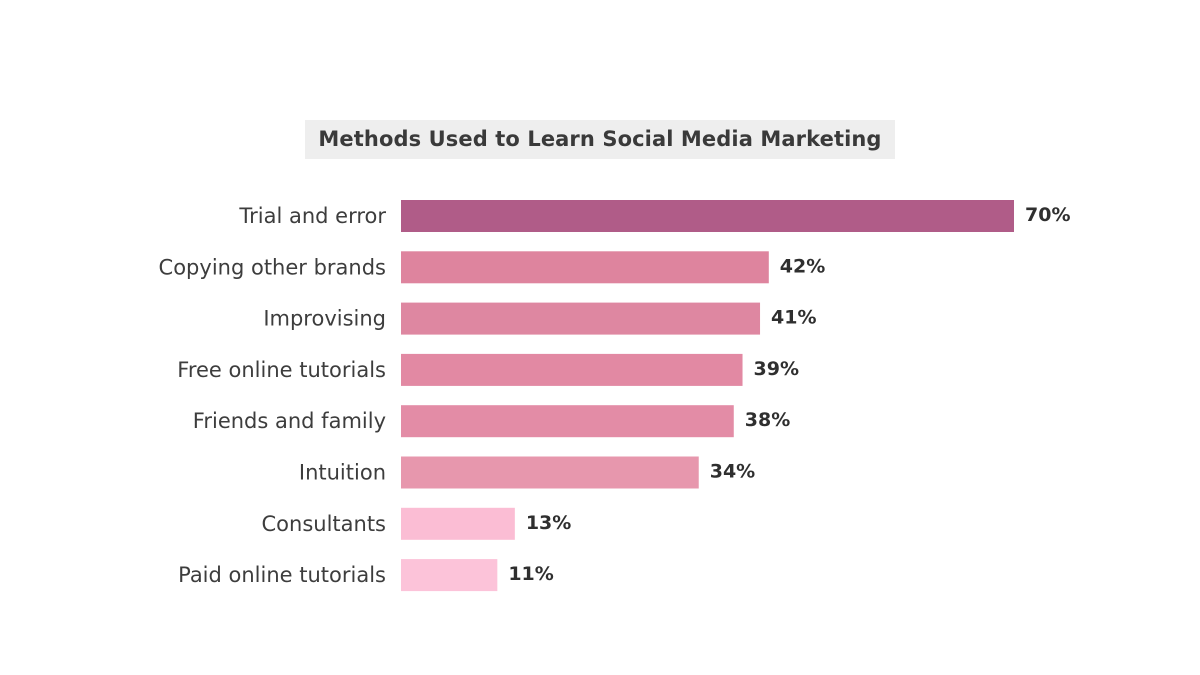 This screenshot has width=1200, height=675. What do you see at coordinates (324, 319) in the screenshot?
I see `category-label: Improvising` at bounding box center [324, 319].